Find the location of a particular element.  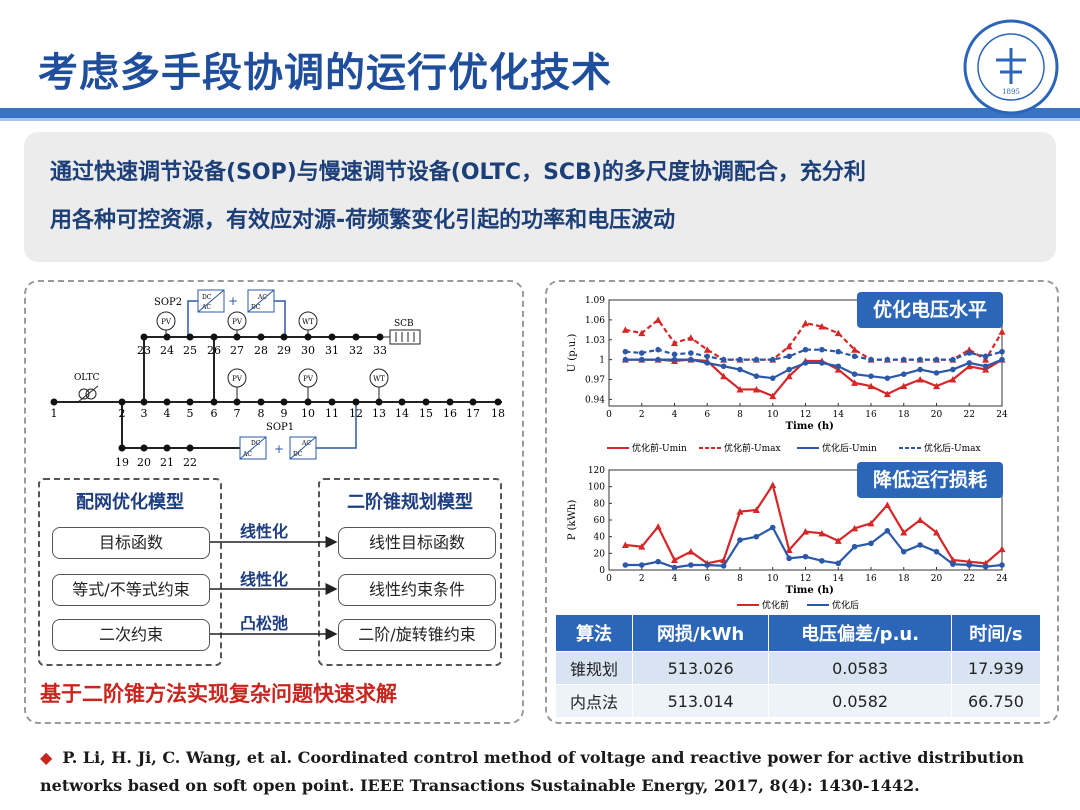

right-item-cone: 二阶/旋转锥约束 is located at coordinates (417, 635).